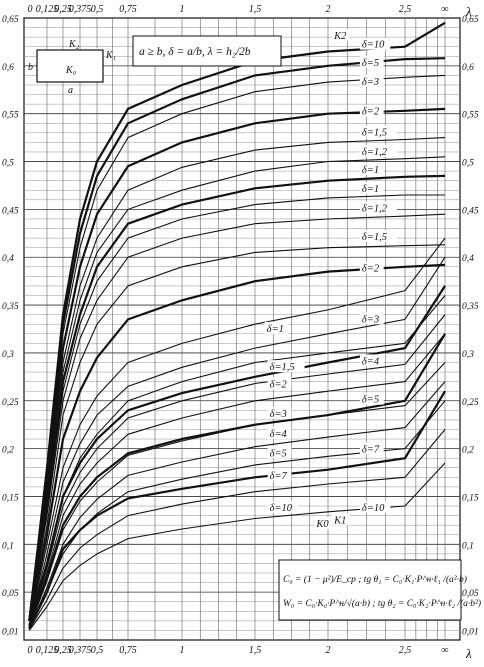 This screenshot has height=667, width=484. What do you see at coordinates (128, 650) in the screenshot?
I see `x-tick-label-bottom: 0,75` at bounding box center [128, 650].